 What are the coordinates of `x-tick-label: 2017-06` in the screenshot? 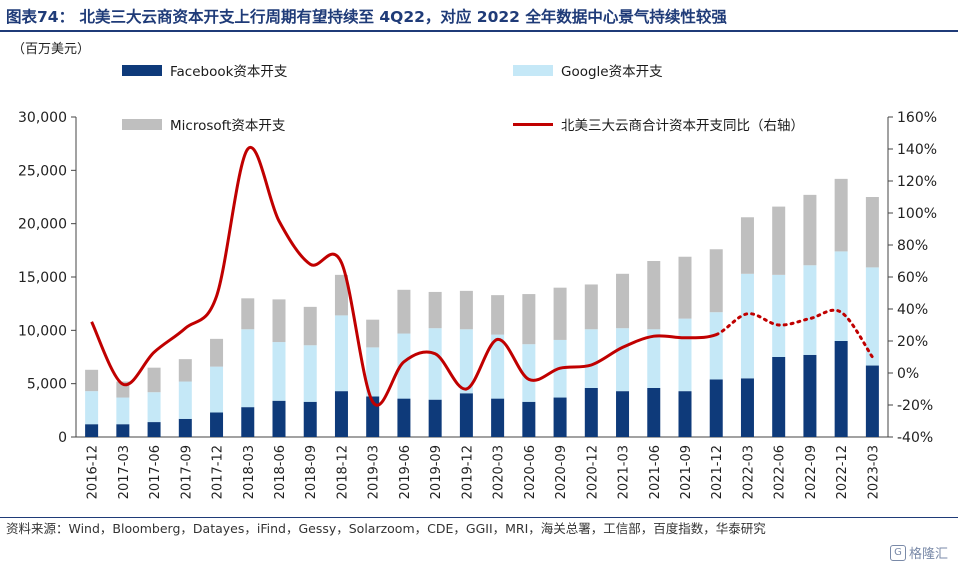 It's located at (155, 472).